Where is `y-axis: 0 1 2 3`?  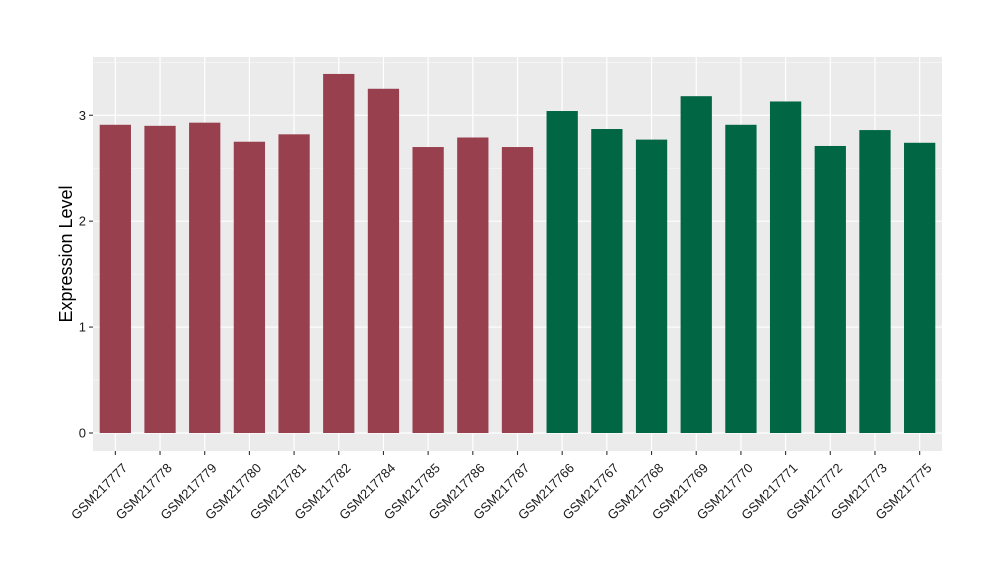 y-axis: 0 1 2 3 is located at coordinates (86, 274).